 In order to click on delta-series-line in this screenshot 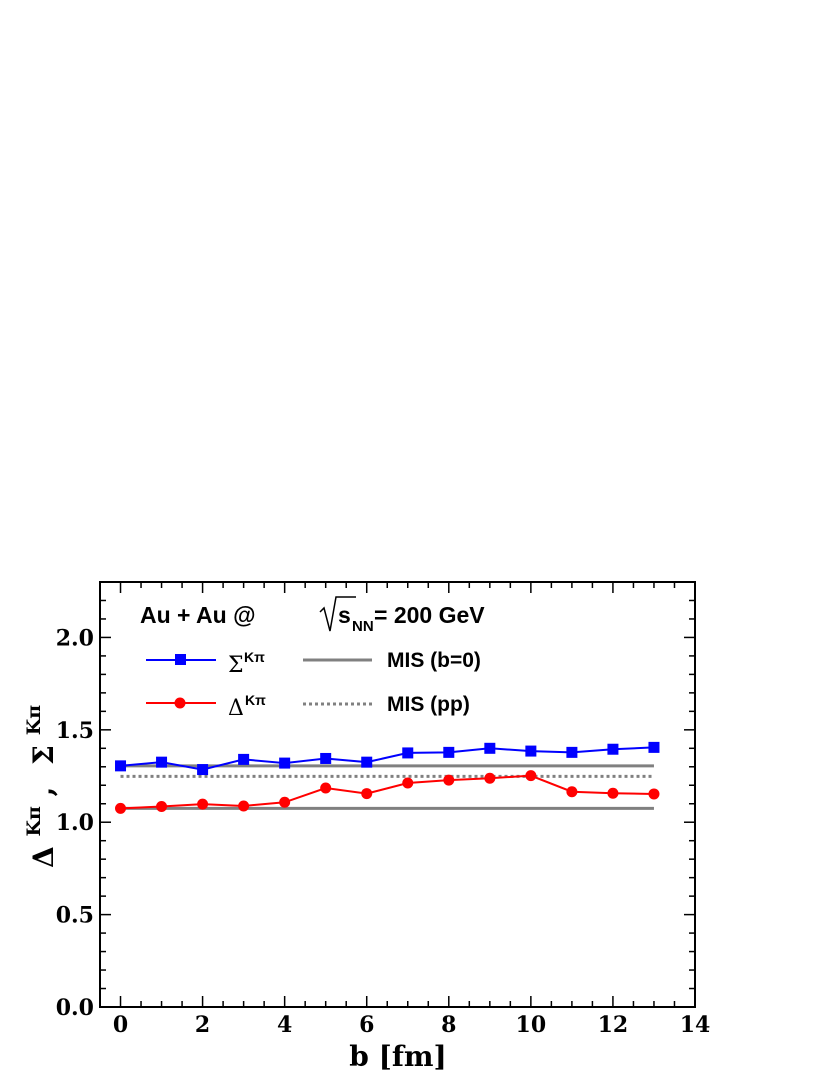, I will do `click(387, 792)`.